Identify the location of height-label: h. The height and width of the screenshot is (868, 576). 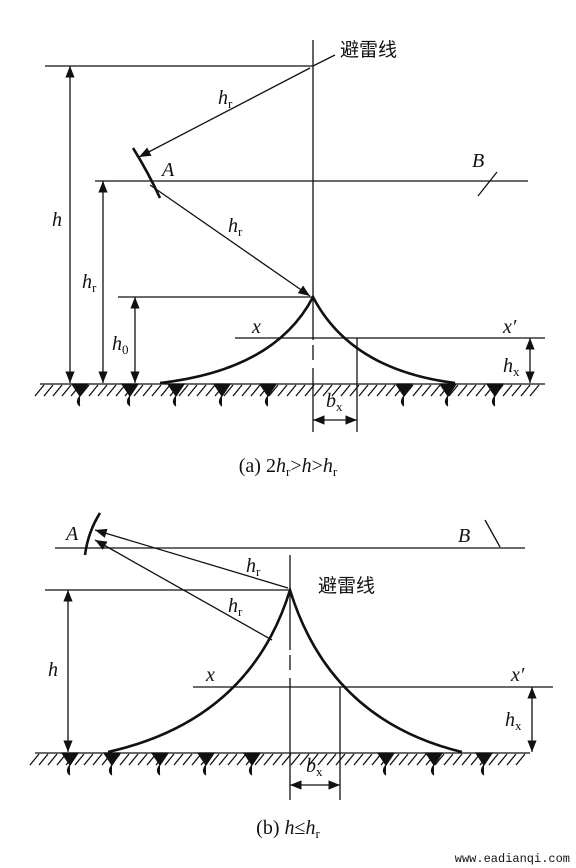
(57, 220).